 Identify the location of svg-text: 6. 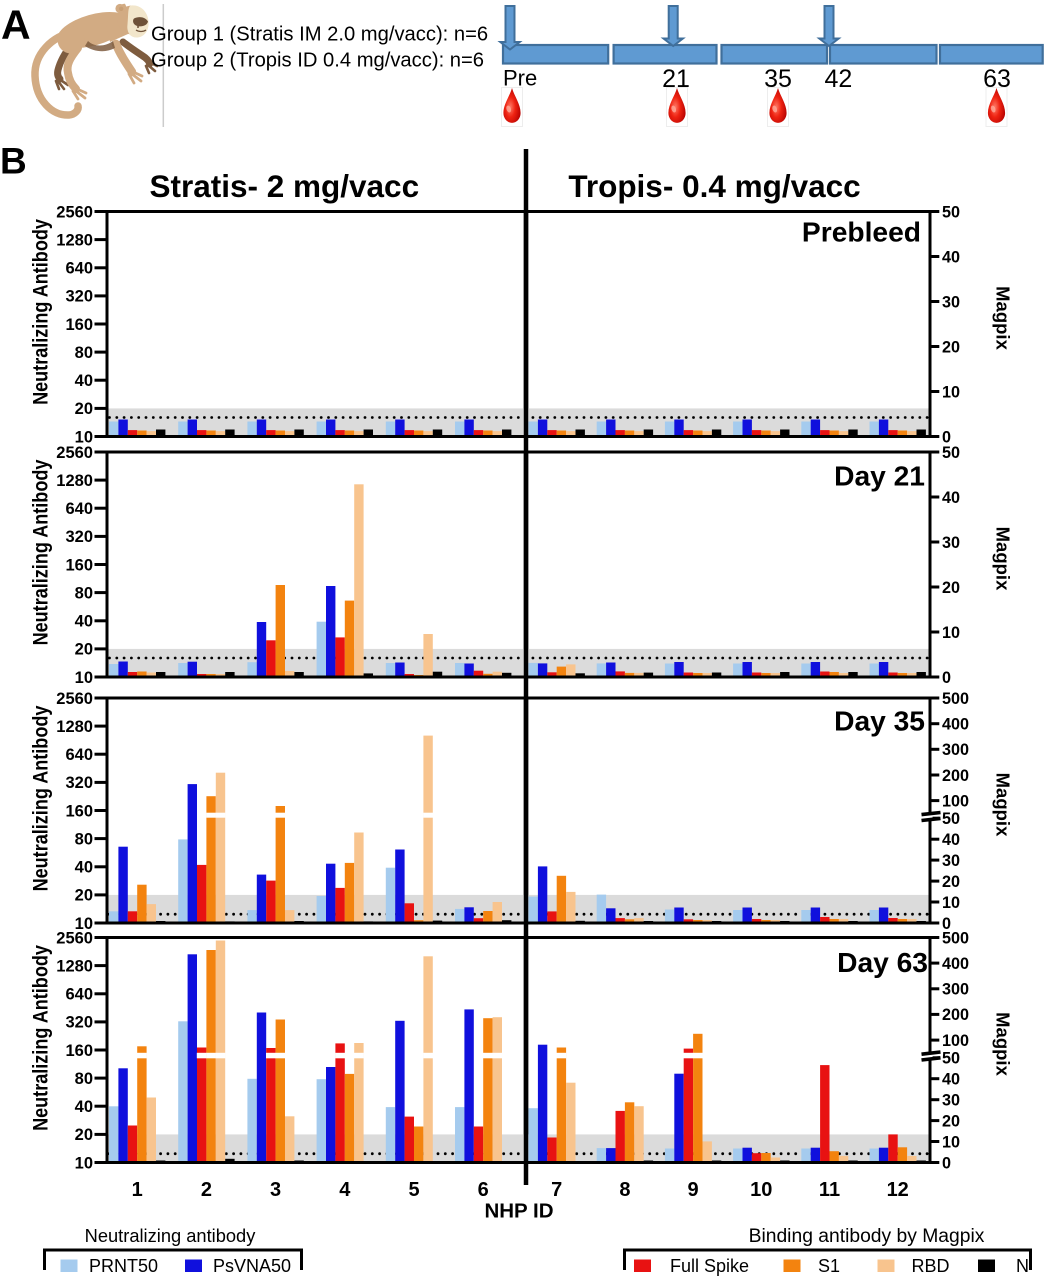
(483, 1190).